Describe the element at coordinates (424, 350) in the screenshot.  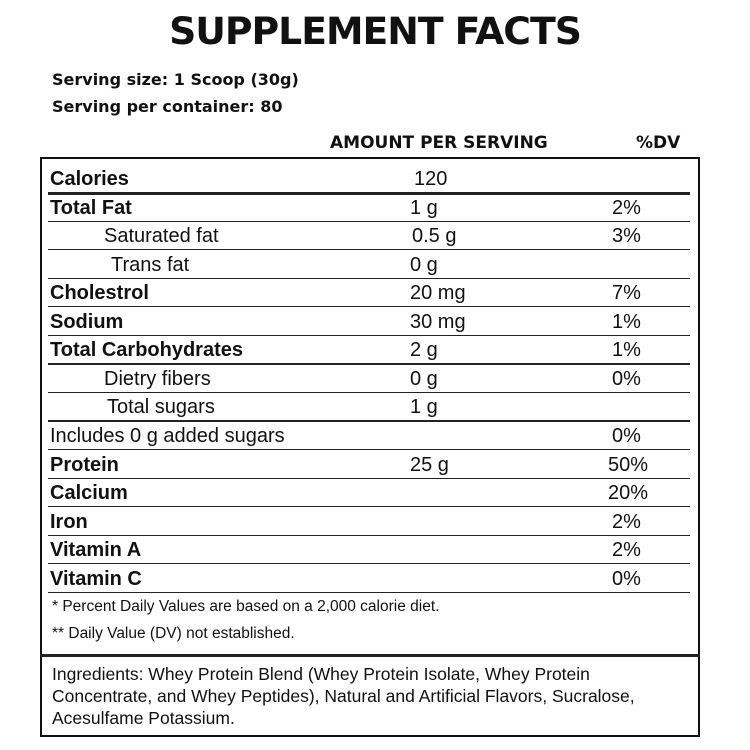
I see `amount: 2 g` at that location.